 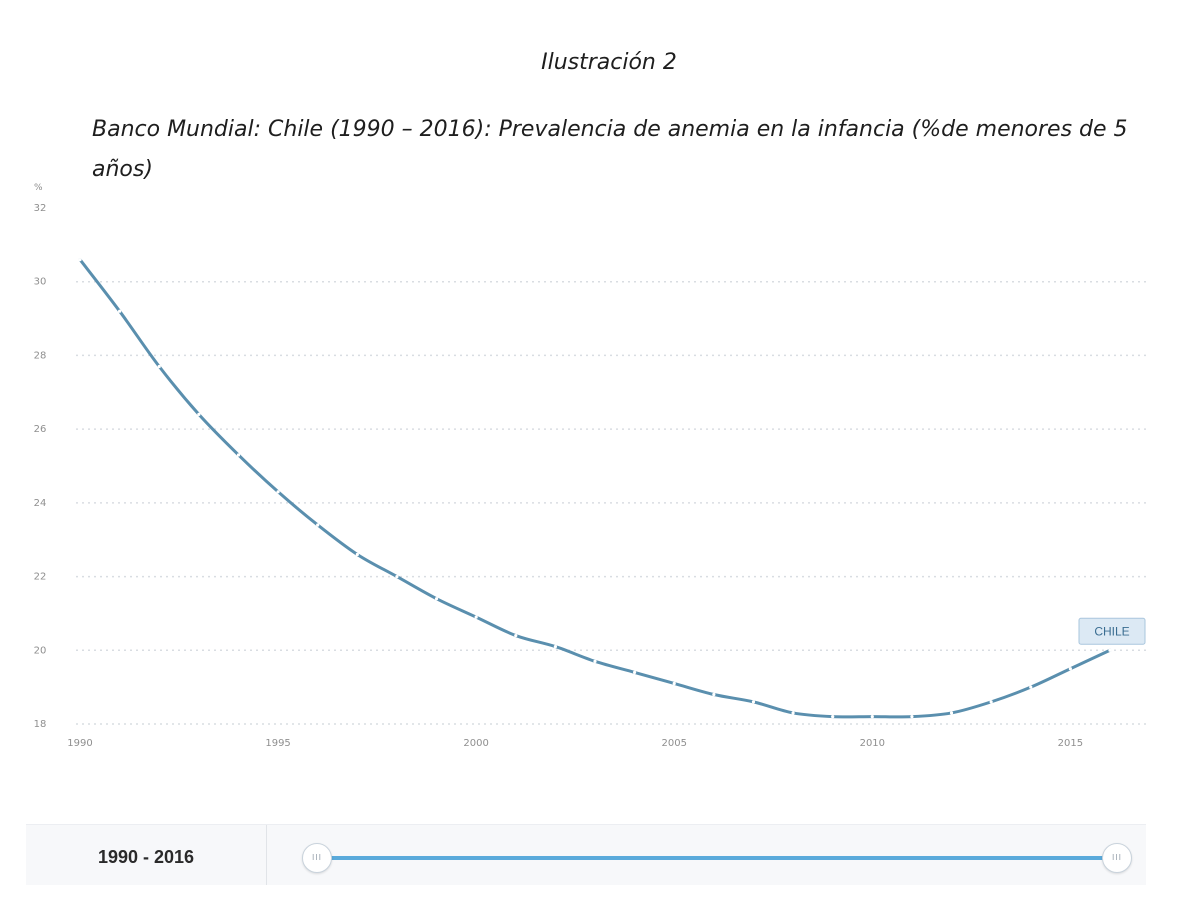 I want to click on y-tick-label: 20, so click(x=40, y=650).